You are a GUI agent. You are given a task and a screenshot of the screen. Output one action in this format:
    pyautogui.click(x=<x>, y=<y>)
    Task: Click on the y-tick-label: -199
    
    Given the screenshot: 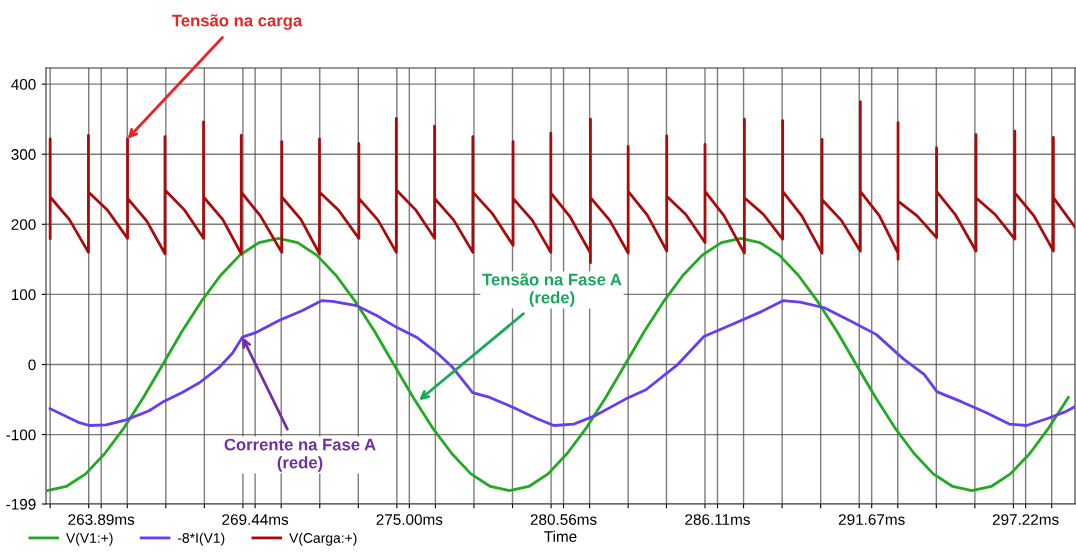 What is the action you would take?
    pyautogui.click(x=21, y=504)
    